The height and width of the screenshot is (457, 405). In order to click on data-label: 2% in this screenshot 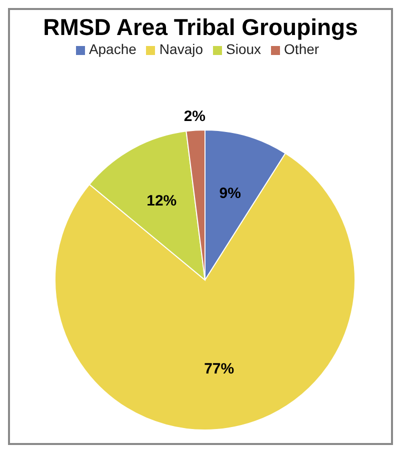, I will do `click(195, 116)`.